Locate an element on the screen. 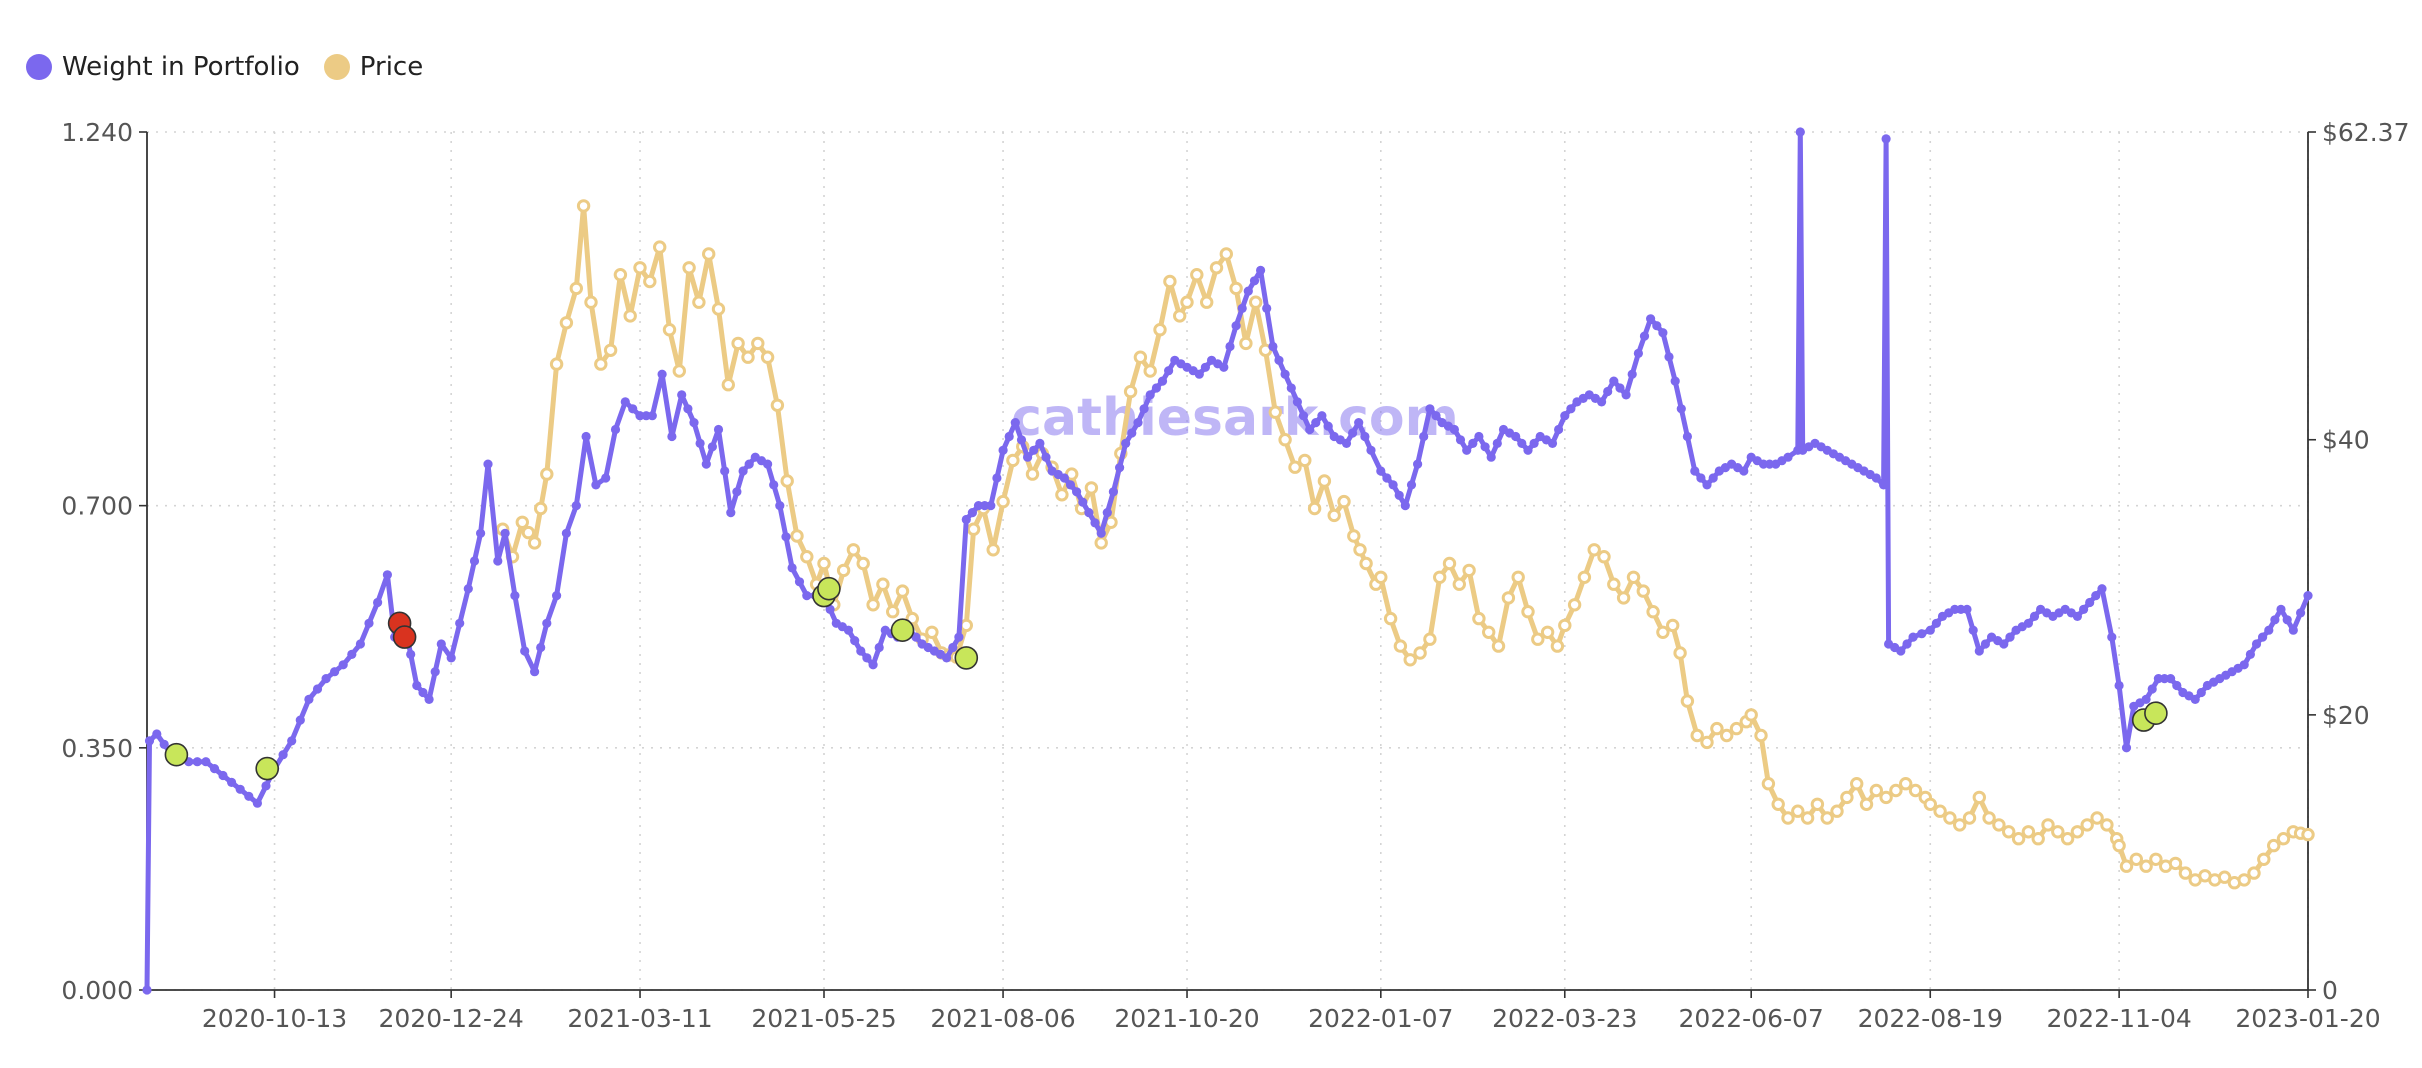  x-tick-label: 2022-03-23 is located at coordinates (1564, 1018).